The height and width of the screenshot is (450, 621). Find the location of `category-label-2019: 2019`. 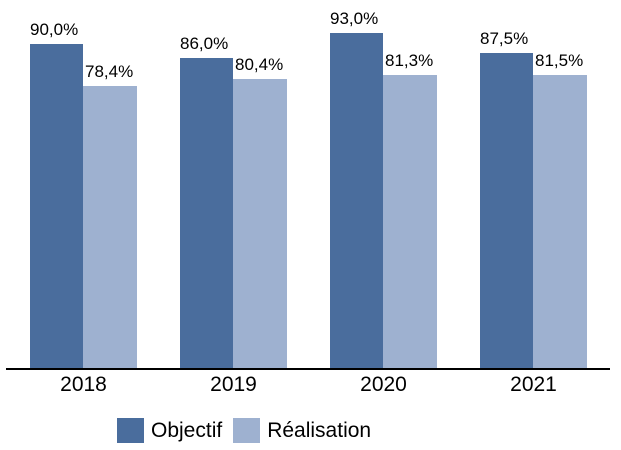

category-label-2019: 2019 is located at coordinates (233, 384).